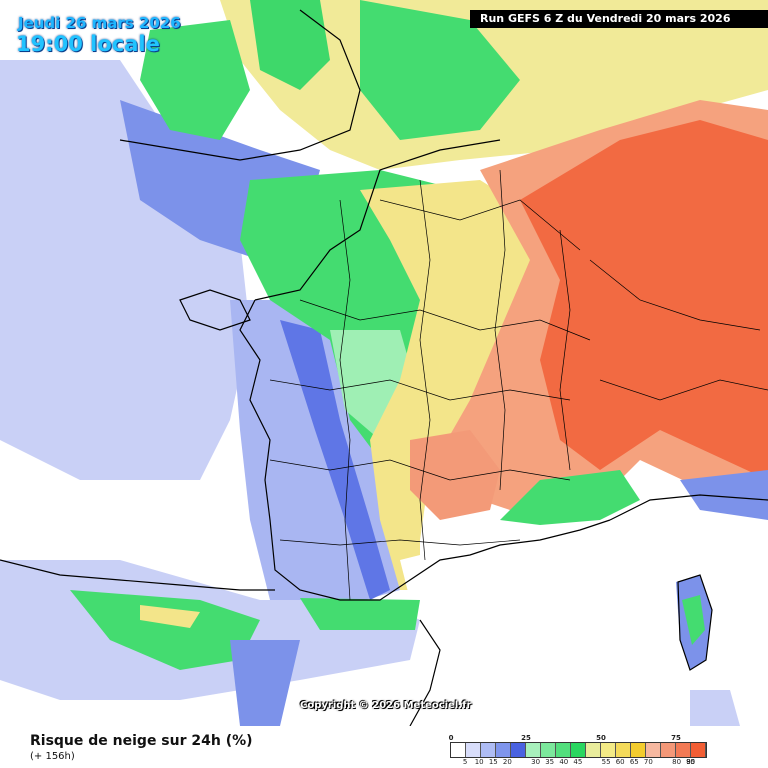 The width and height of the screenshot is (768, 768). What do you see at coordinates (451, 738) in the screenshot?
I see `scale-major-tick: 0` at bounding box center [451, 738].